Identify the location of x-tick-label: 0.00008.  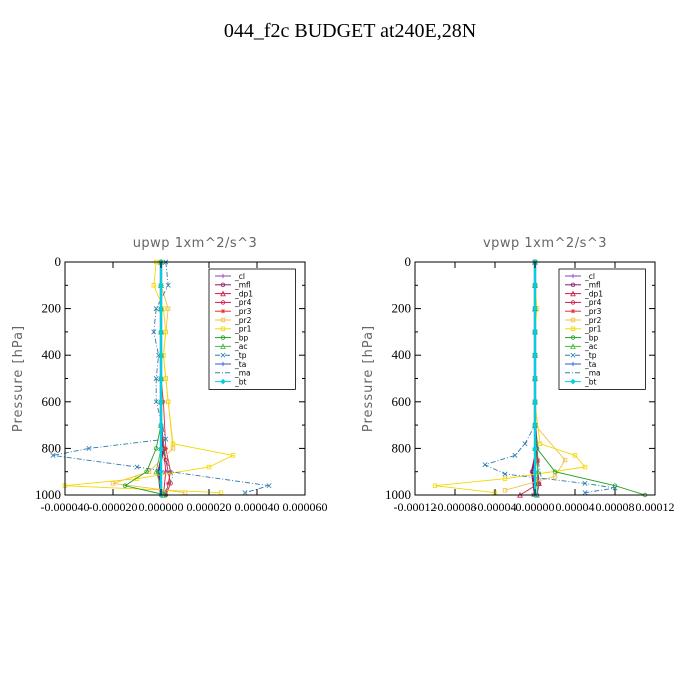
(615, 507).